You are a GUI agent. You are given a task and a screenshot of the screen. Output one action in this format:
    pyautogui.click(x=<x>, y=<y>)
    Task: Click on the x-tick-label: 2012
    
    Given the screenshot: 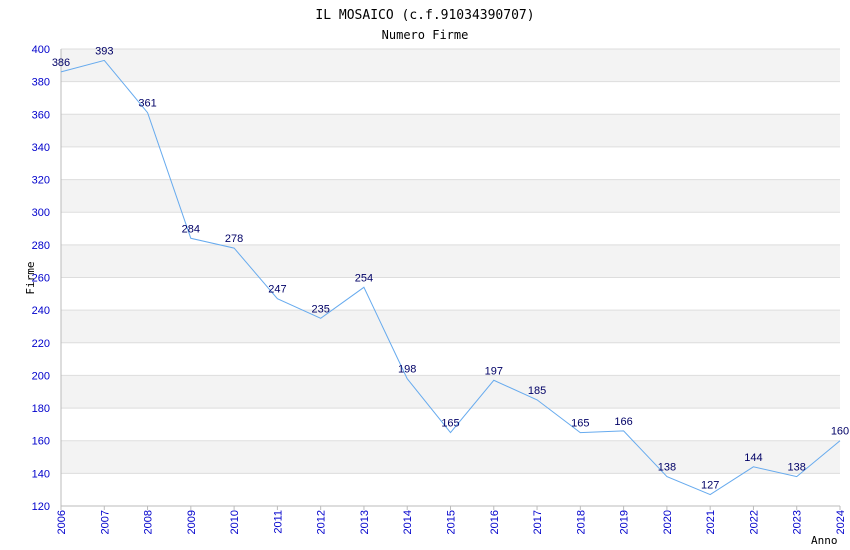 What is the action you would take?
    pyautogui.click(x=322, y=522)
    